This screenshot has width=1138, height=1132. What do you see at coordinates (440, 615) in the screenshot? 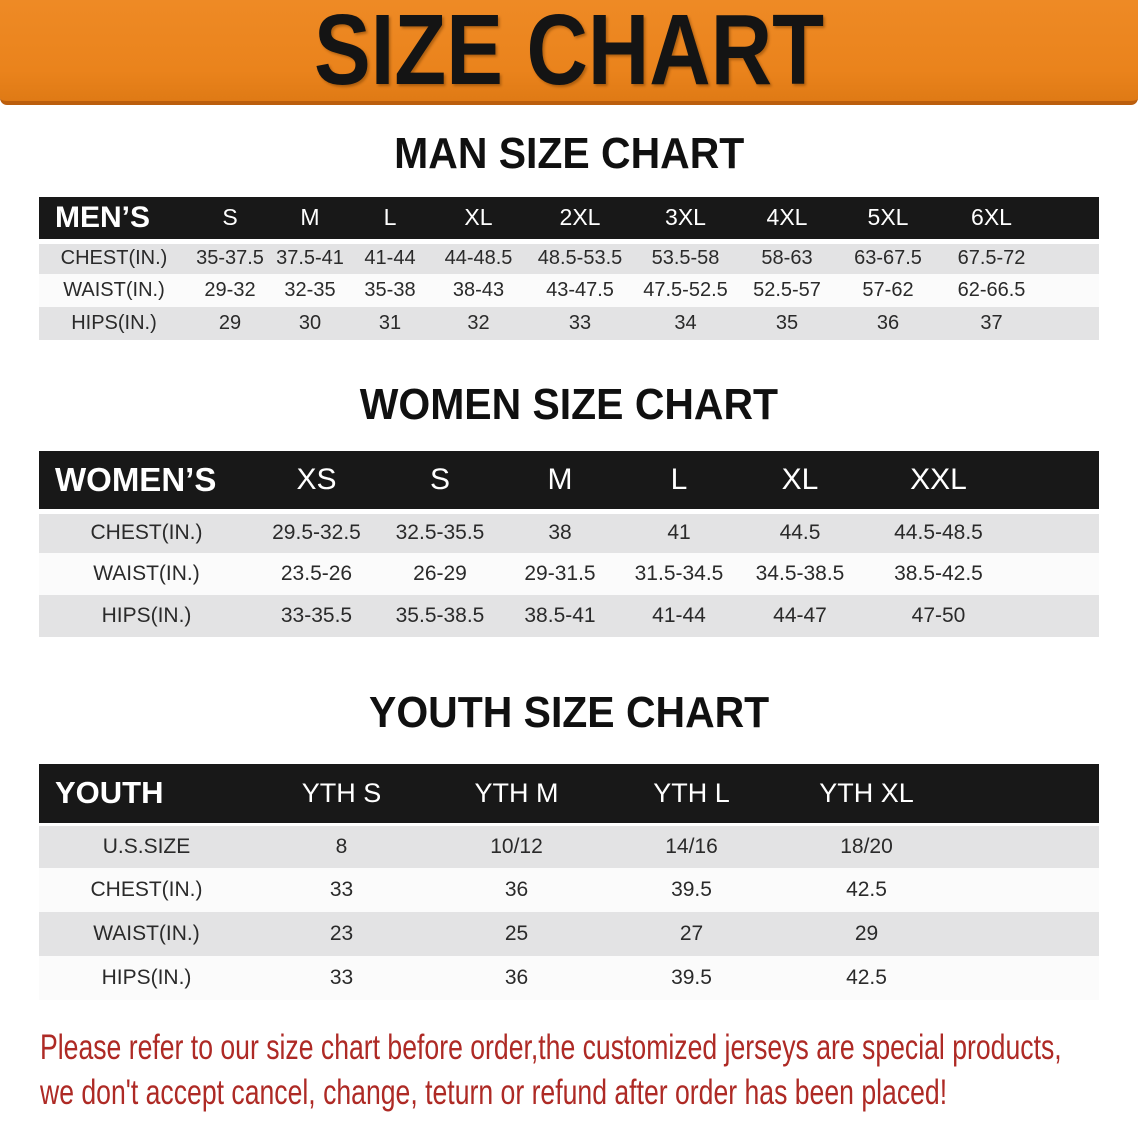
I see `value-cell: 35.5-38.5` at bounding box center [440, 615].